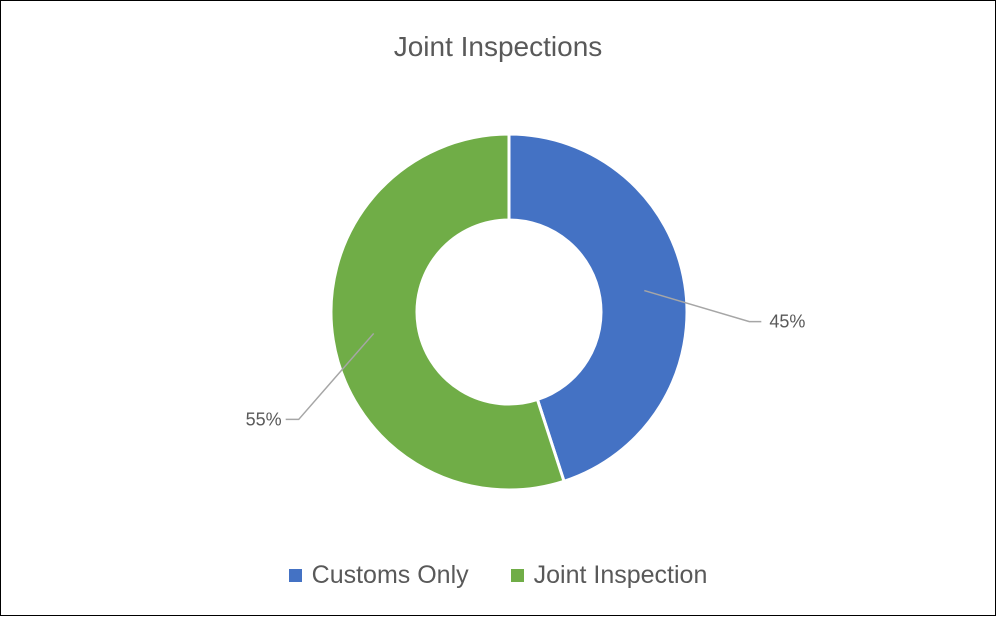  What do you see at coordinates (498, 575) in the screenshot?
I see `legend: Customs Only Joint Inspection` at bounding box center [498, 575].